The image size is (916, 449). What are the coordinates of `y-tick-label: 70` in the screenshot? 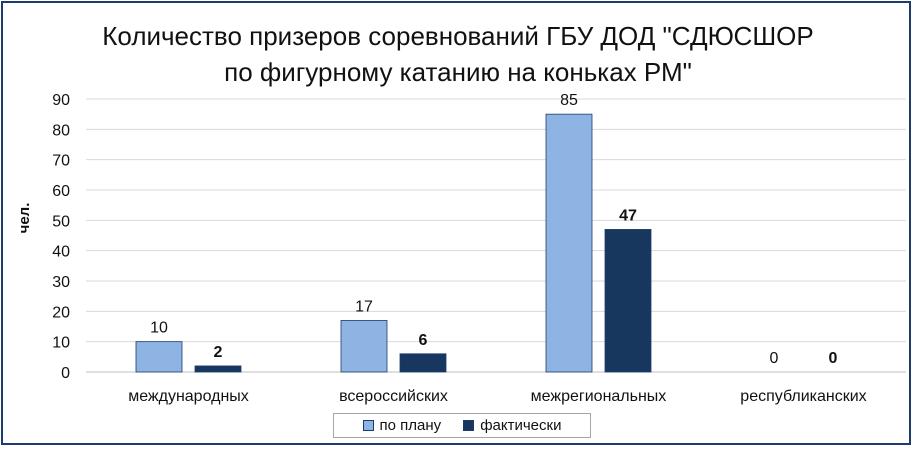 It's located at (61, 161).